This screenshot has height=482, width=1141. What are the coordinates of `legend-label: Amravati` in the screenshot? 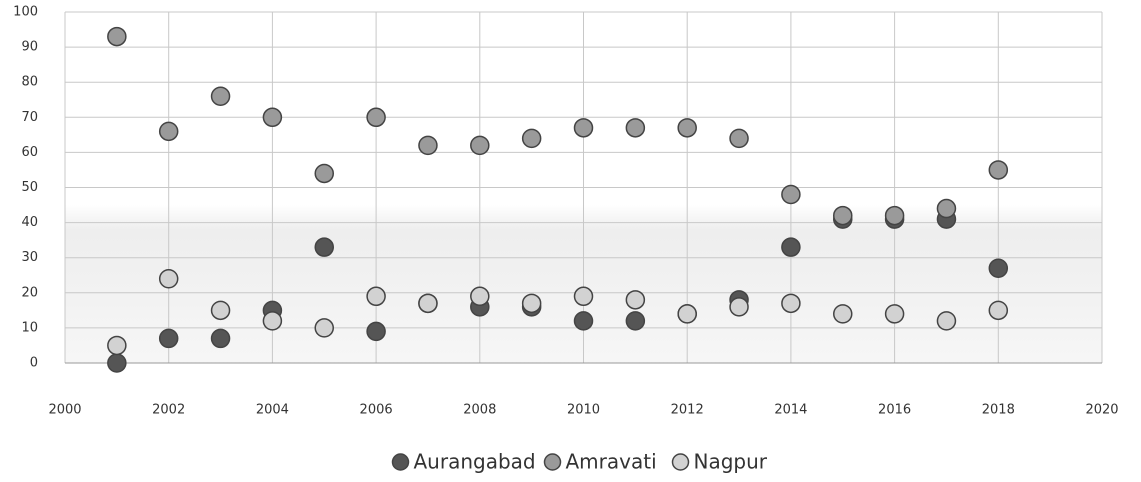 It's located at (611, 462).